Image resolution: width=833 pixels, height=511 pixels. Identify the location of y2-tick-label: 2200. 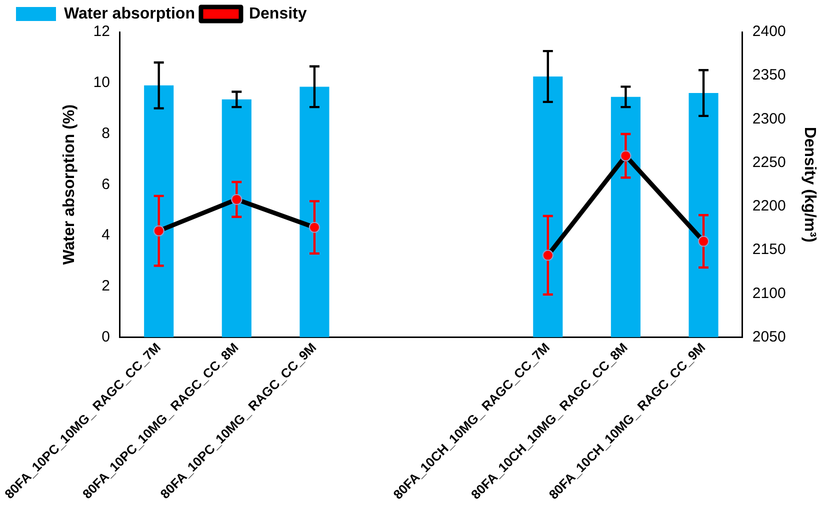
(769, 206).